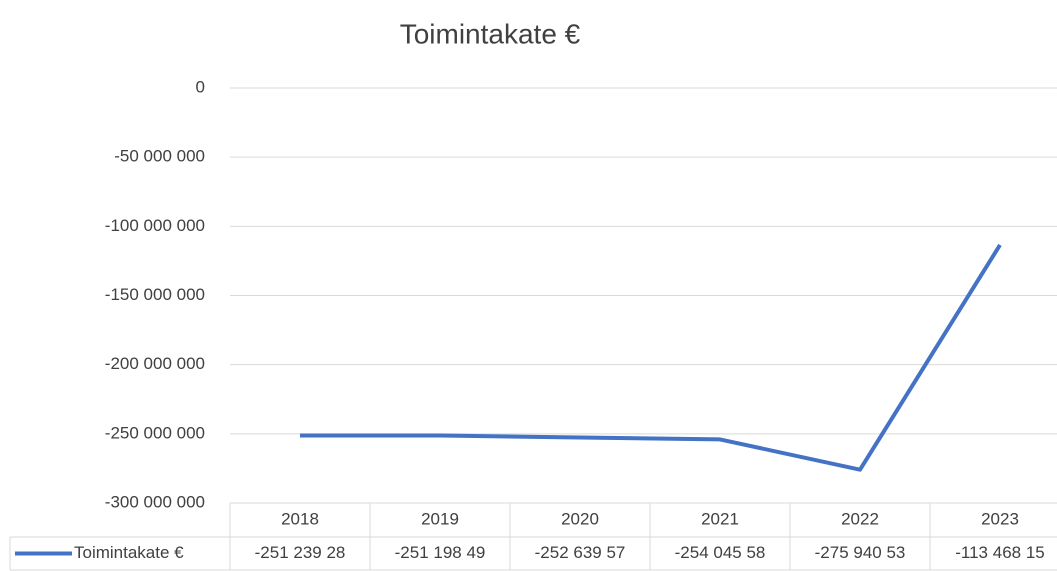 The height and width of the screenshot is (571, 1057). What do you see at coordinates (720, 518) in the screenshot?
I see `x-tick-label: 2021` at bounding box center [720, 518].